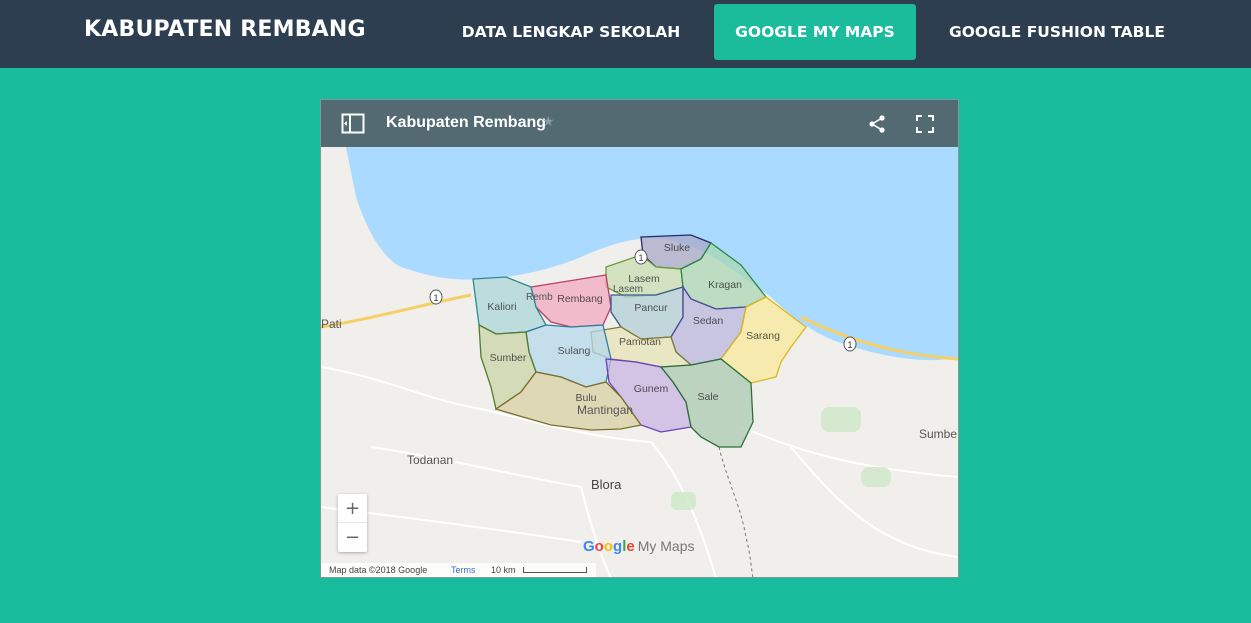  I want to click on place-mantingan: Mantingan, so click(605, 410).